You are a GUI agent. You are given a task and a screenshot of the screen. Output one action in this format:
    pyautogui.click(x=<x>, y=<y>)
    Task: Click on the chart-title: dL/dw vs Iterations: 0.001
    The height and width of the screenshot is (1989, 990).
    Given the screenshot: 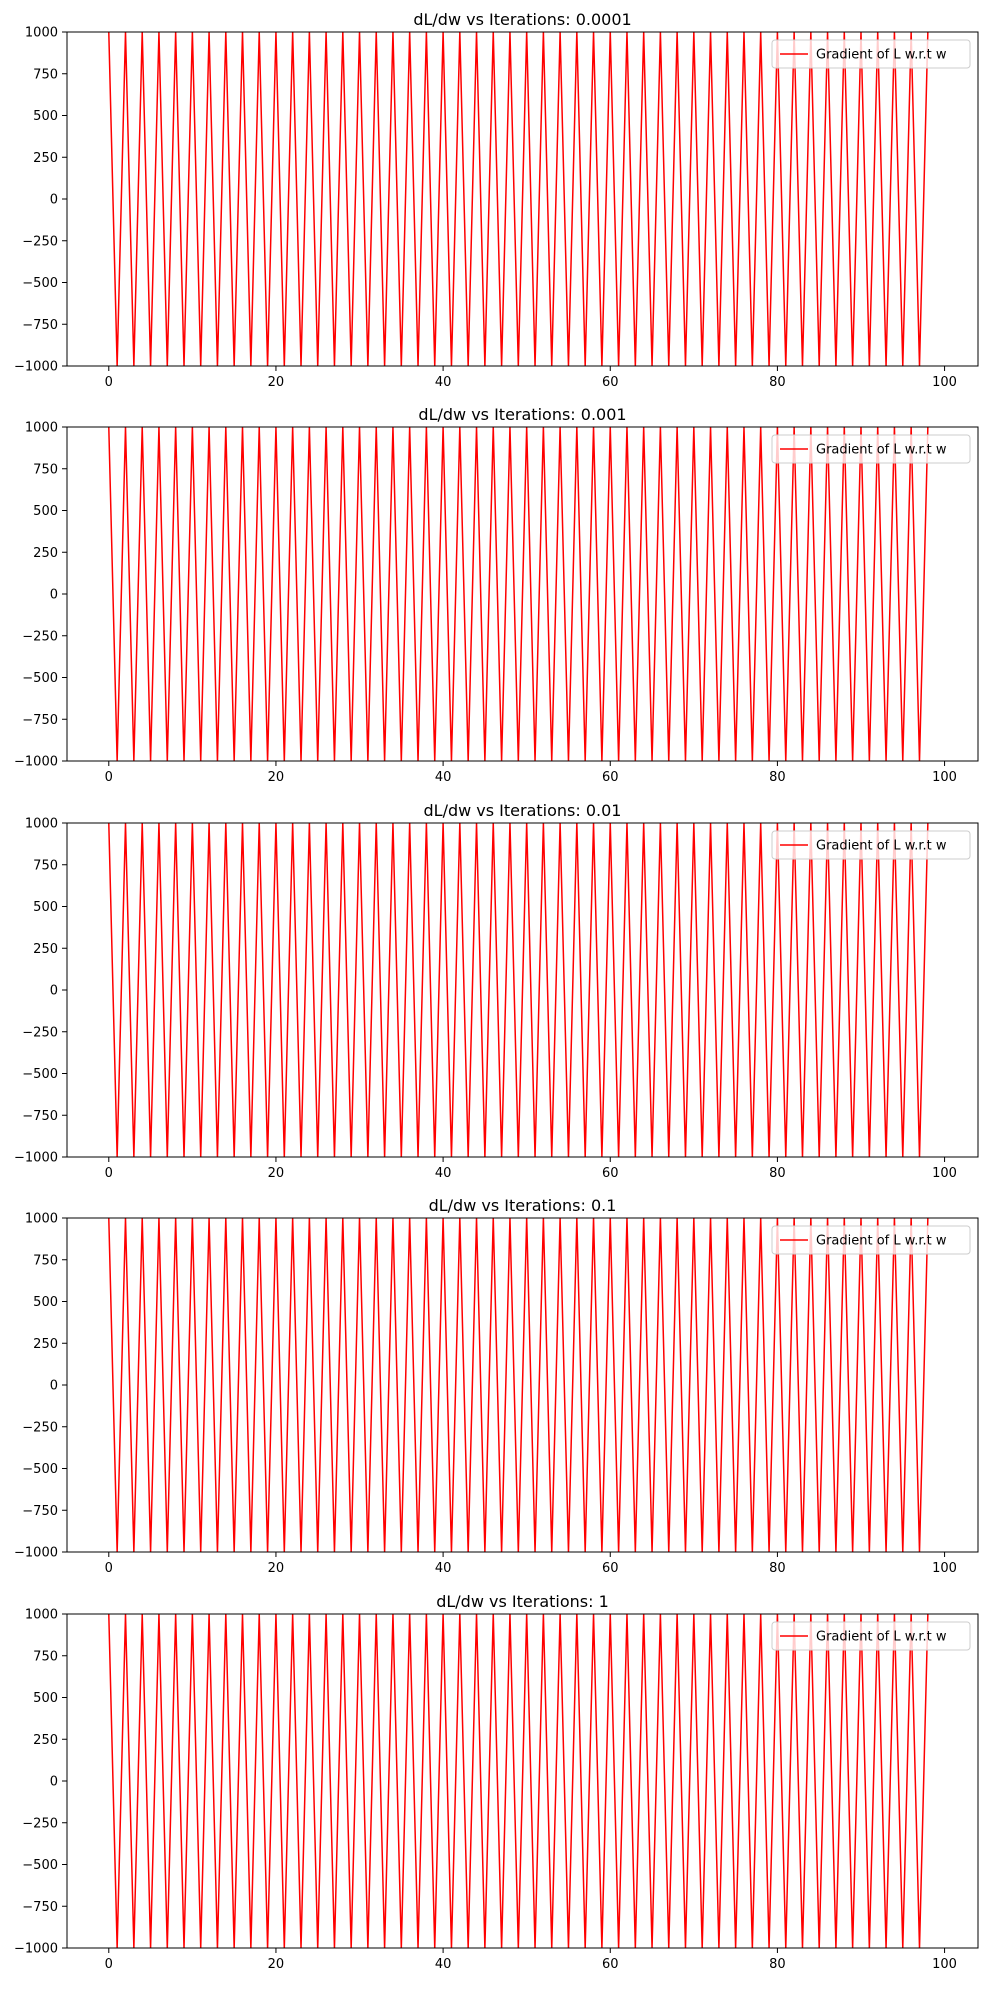 What is the action you would take?
    pyautogui.click(x=522, y=414)
    